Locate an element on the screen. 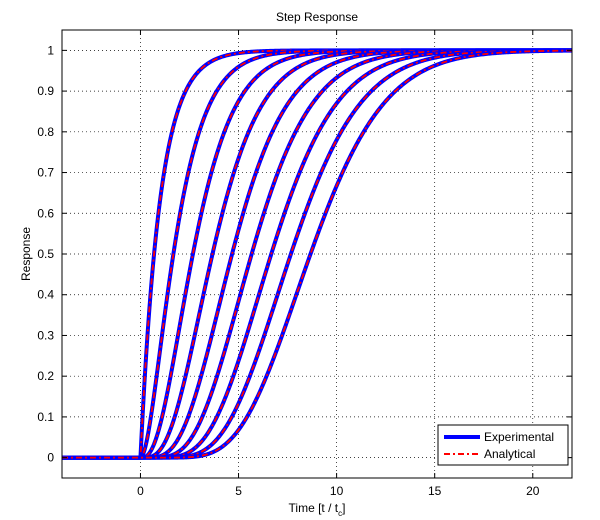 Image resolution: width=600 pixels, height=520 pixels. legend: Experimental Analytical is located at coordinates (503, 445).